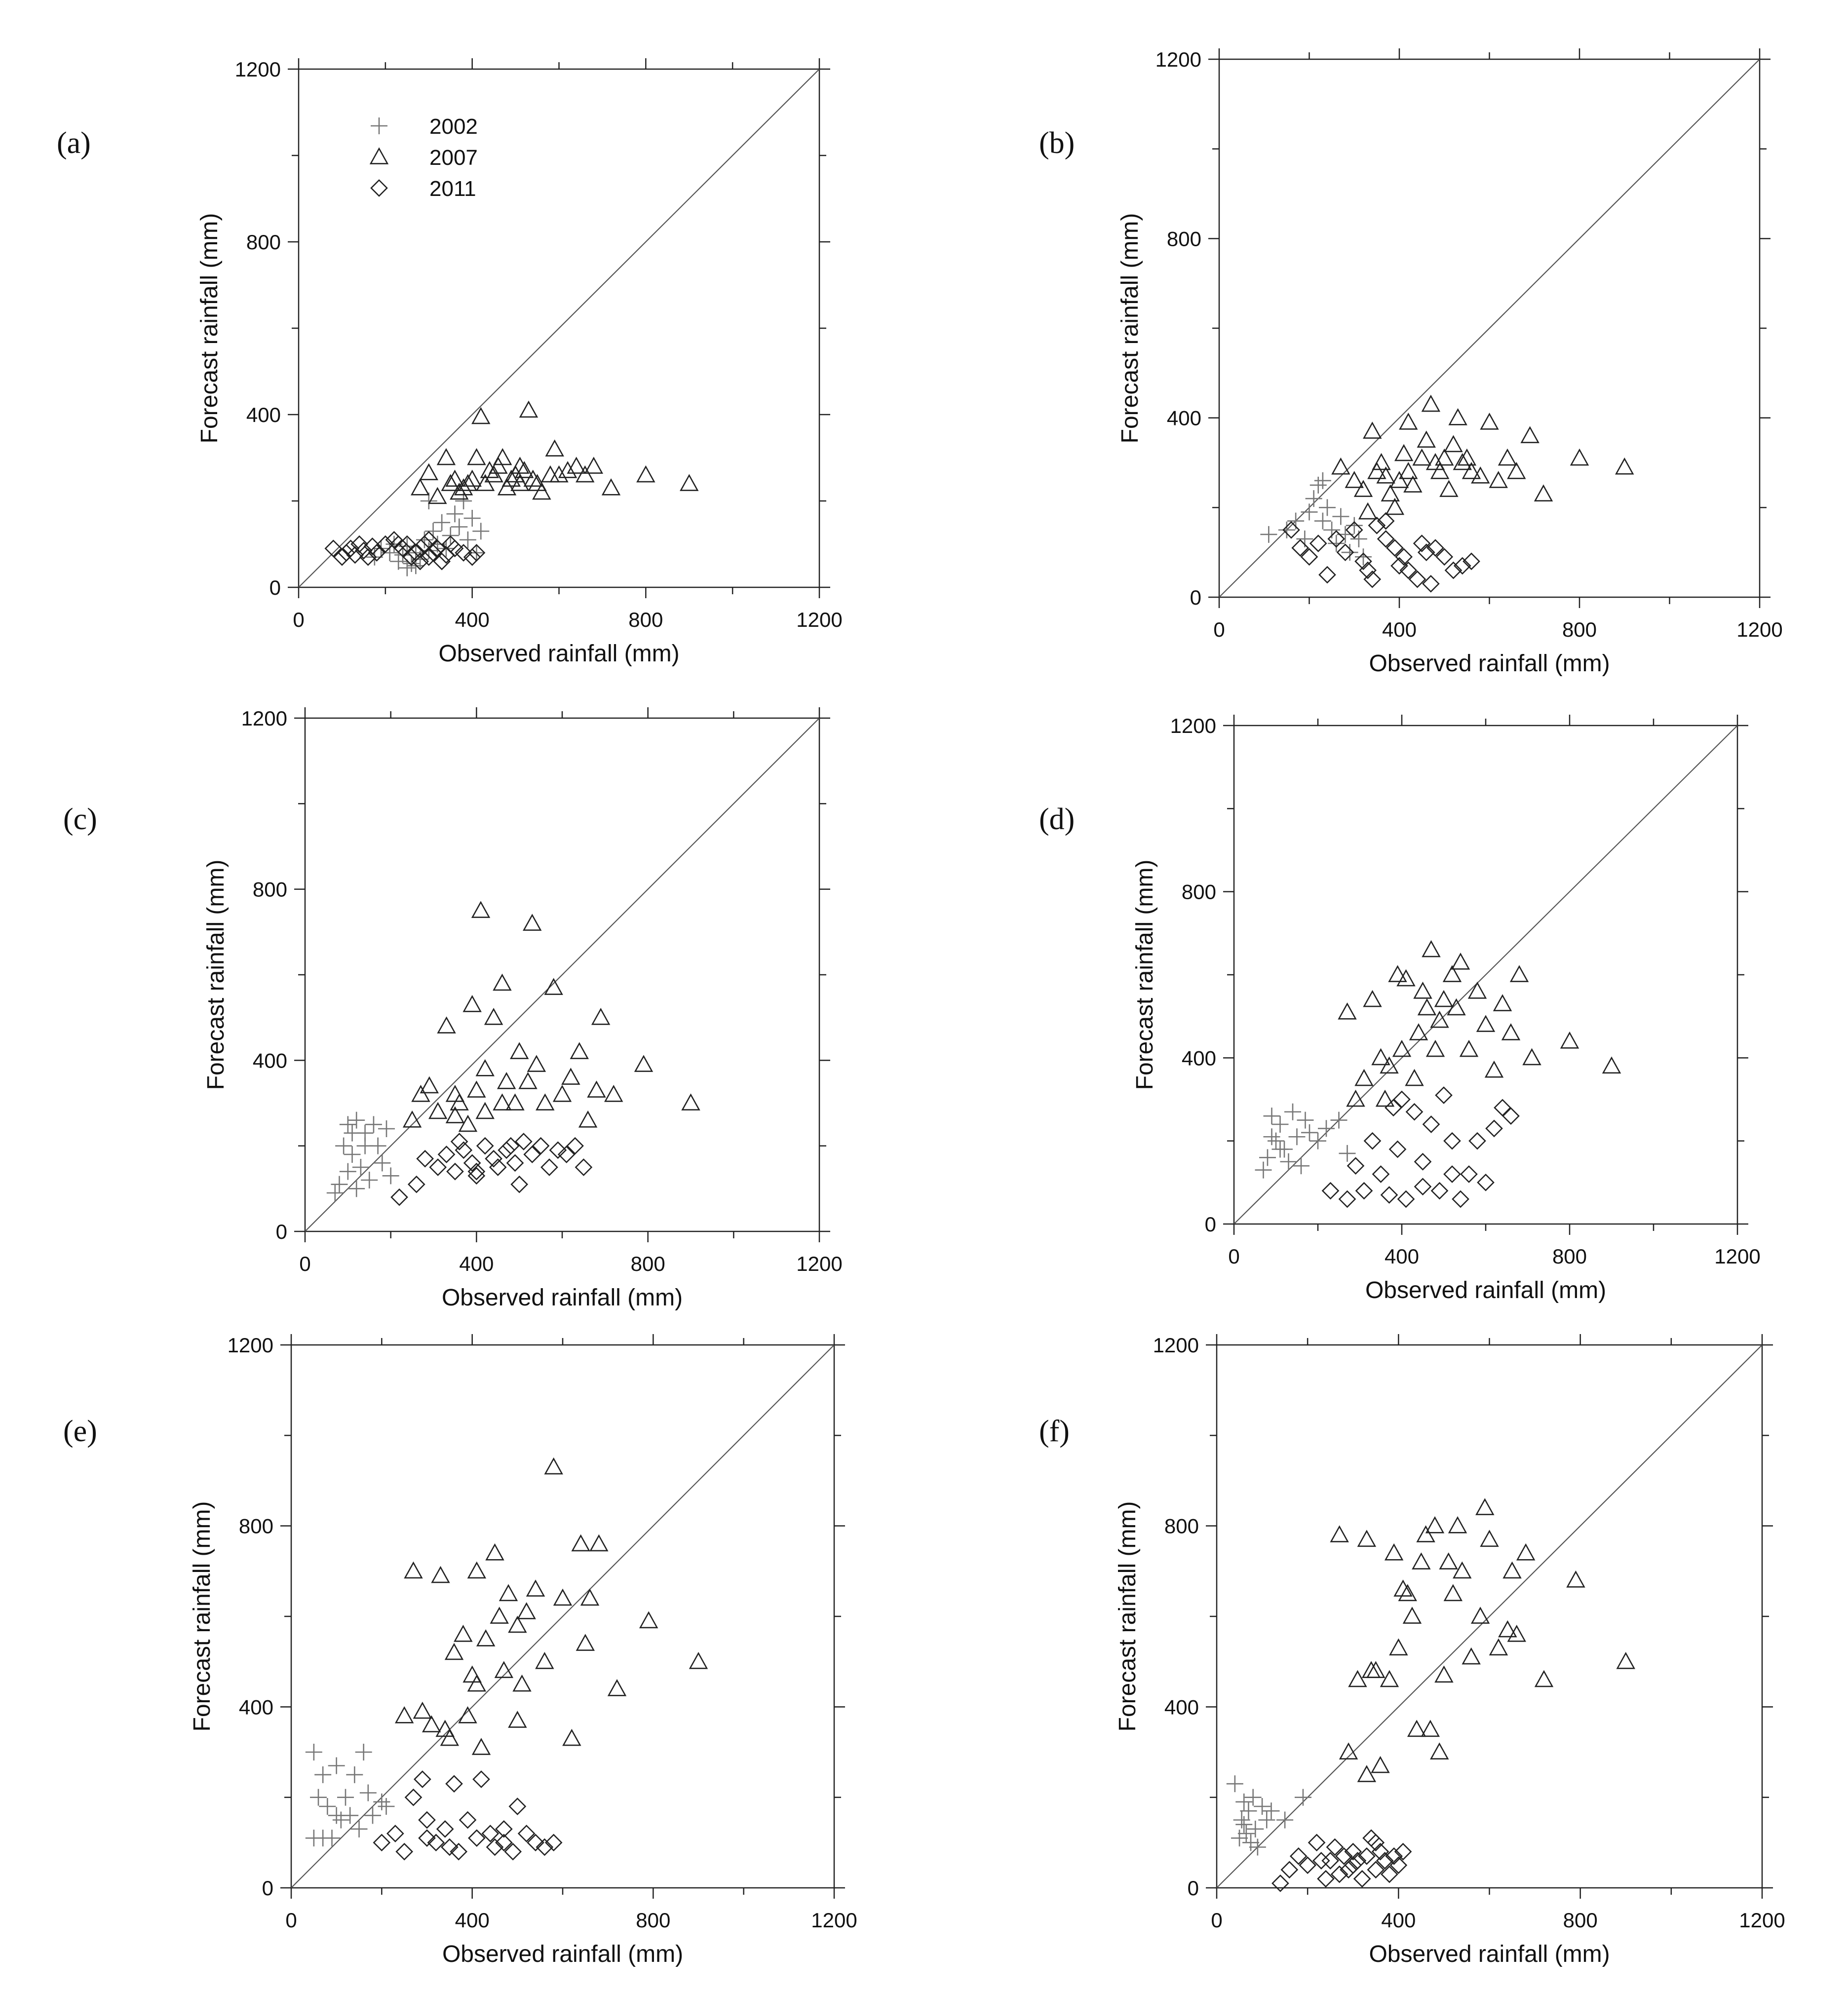 This screenshot has height=1990, width=1848. What do you see at coordinates (350, 1795) in the screenshot?
I see `series-2002` at bounding box center [350, 1795].